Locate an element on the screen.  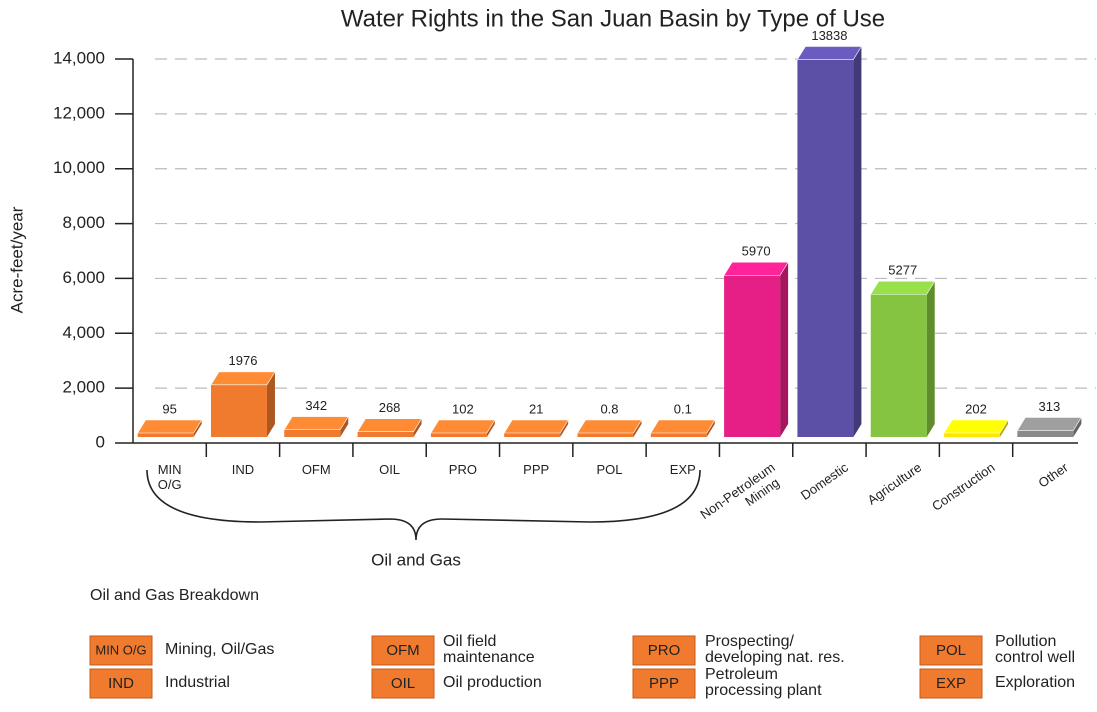
x-tick-label: MIN O/G is located at coordinates (170, 477).